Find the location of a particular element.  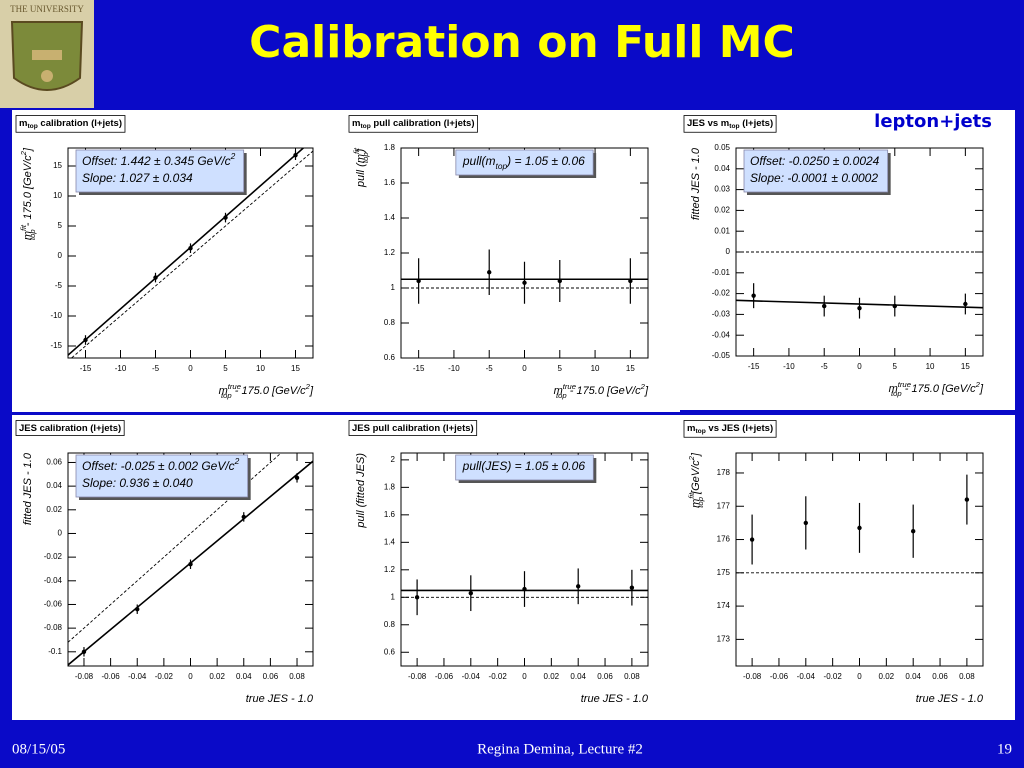

panel-header-box is located at coordinates (413, 124).